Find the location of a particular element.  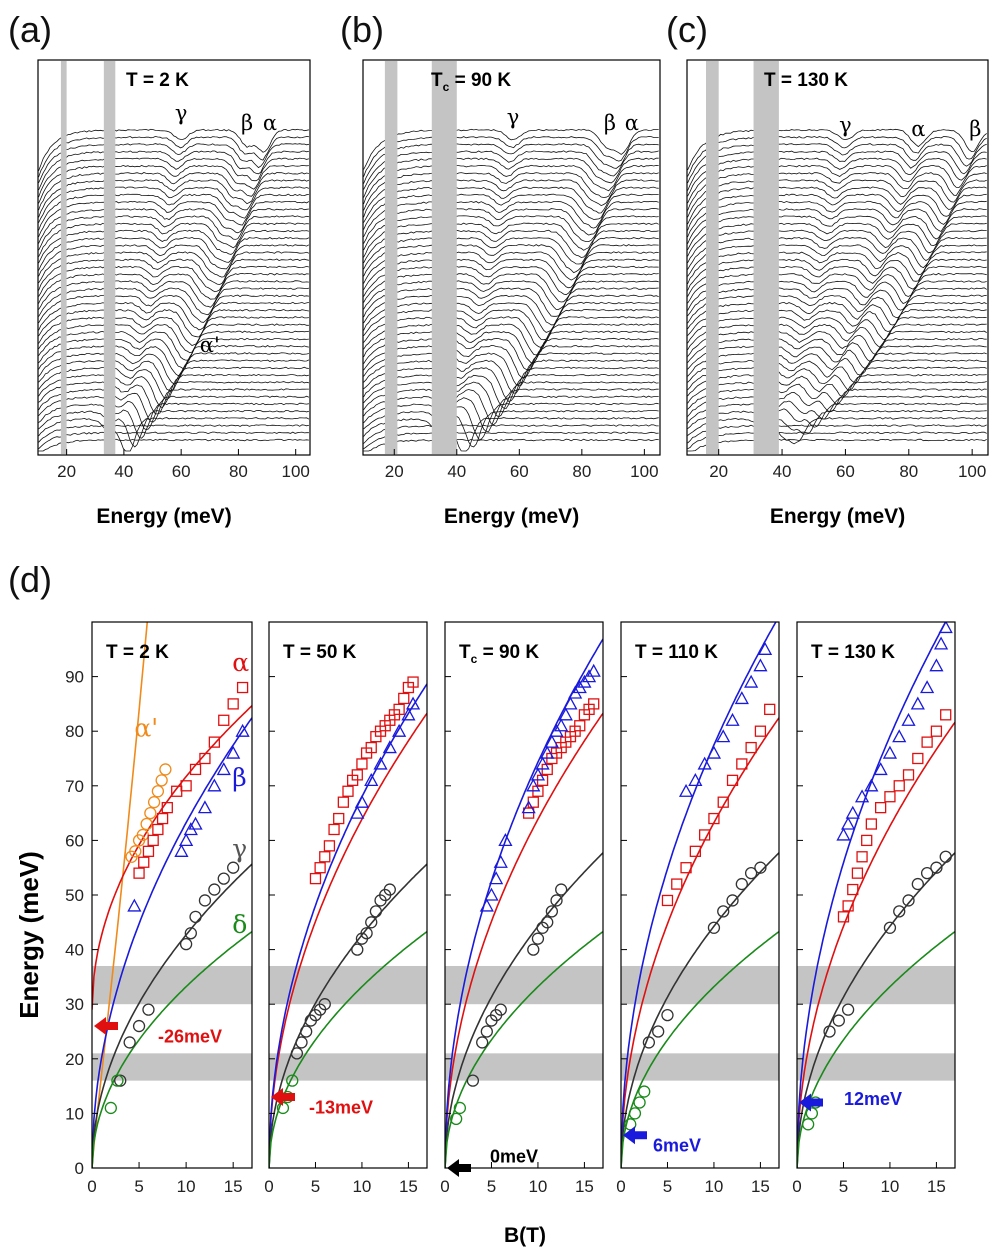

fit-curve-alpha_prime is located at coordinates (120, 895).